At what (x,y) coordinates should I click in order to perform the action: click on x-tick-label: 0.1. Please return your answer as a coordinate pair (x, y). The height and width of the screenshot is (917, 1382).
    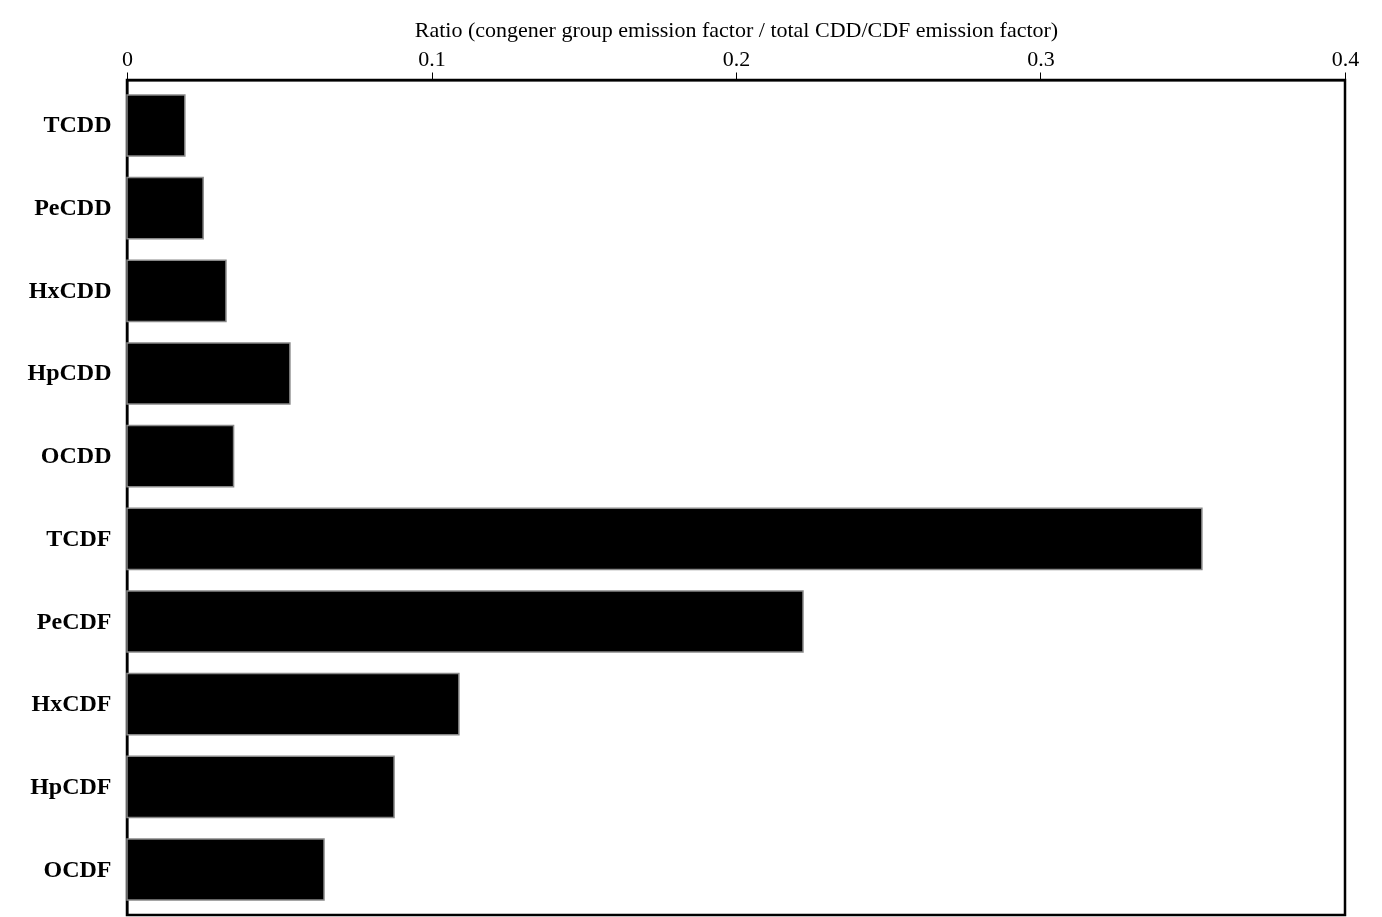
    Looking at the image, I should click on (432, 58).